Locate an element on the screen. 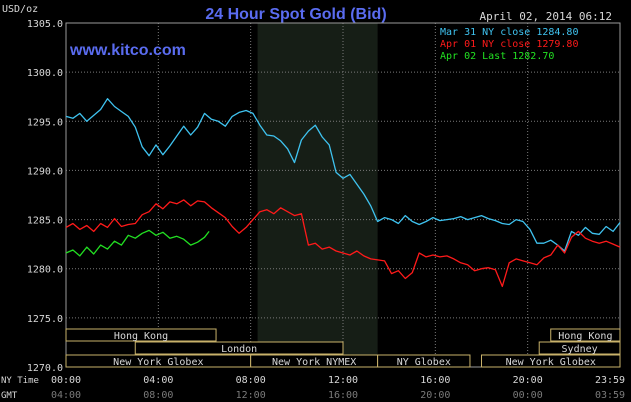 The height and width of the screenshot is (402, 631). x-tick-label-ny: 04:00 is located at coordinates (158, 380).